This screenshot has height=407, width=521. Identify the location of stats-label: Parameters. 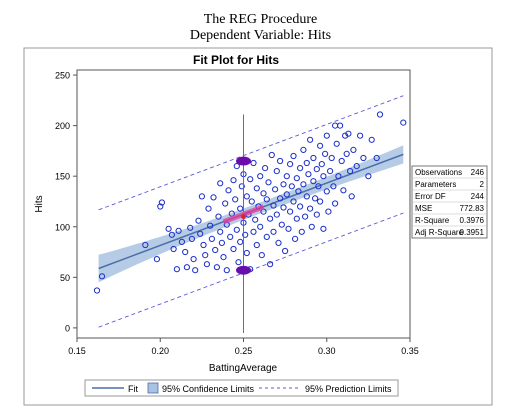
(435, 184).